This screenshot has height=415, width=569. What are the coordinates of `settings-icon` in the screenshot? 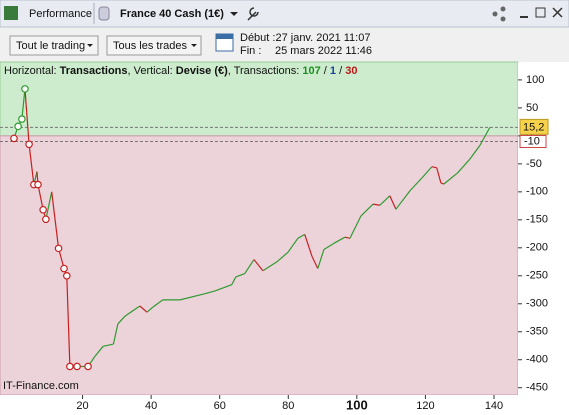 It's located at (253, 14).